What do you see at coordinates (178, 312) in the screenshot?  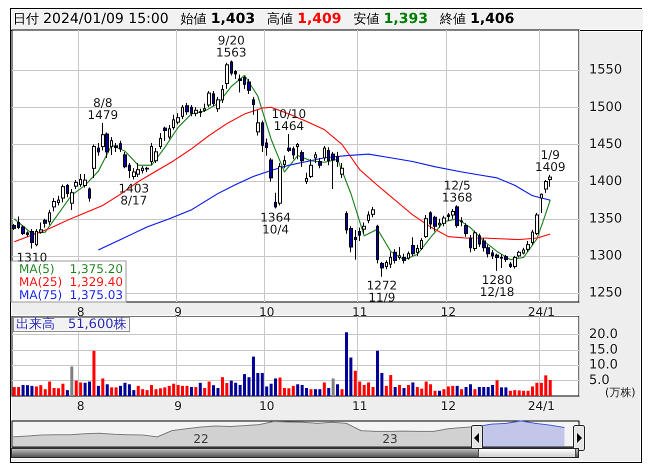 I see `x-tick-label: 9` at bounding box center [178, 312].